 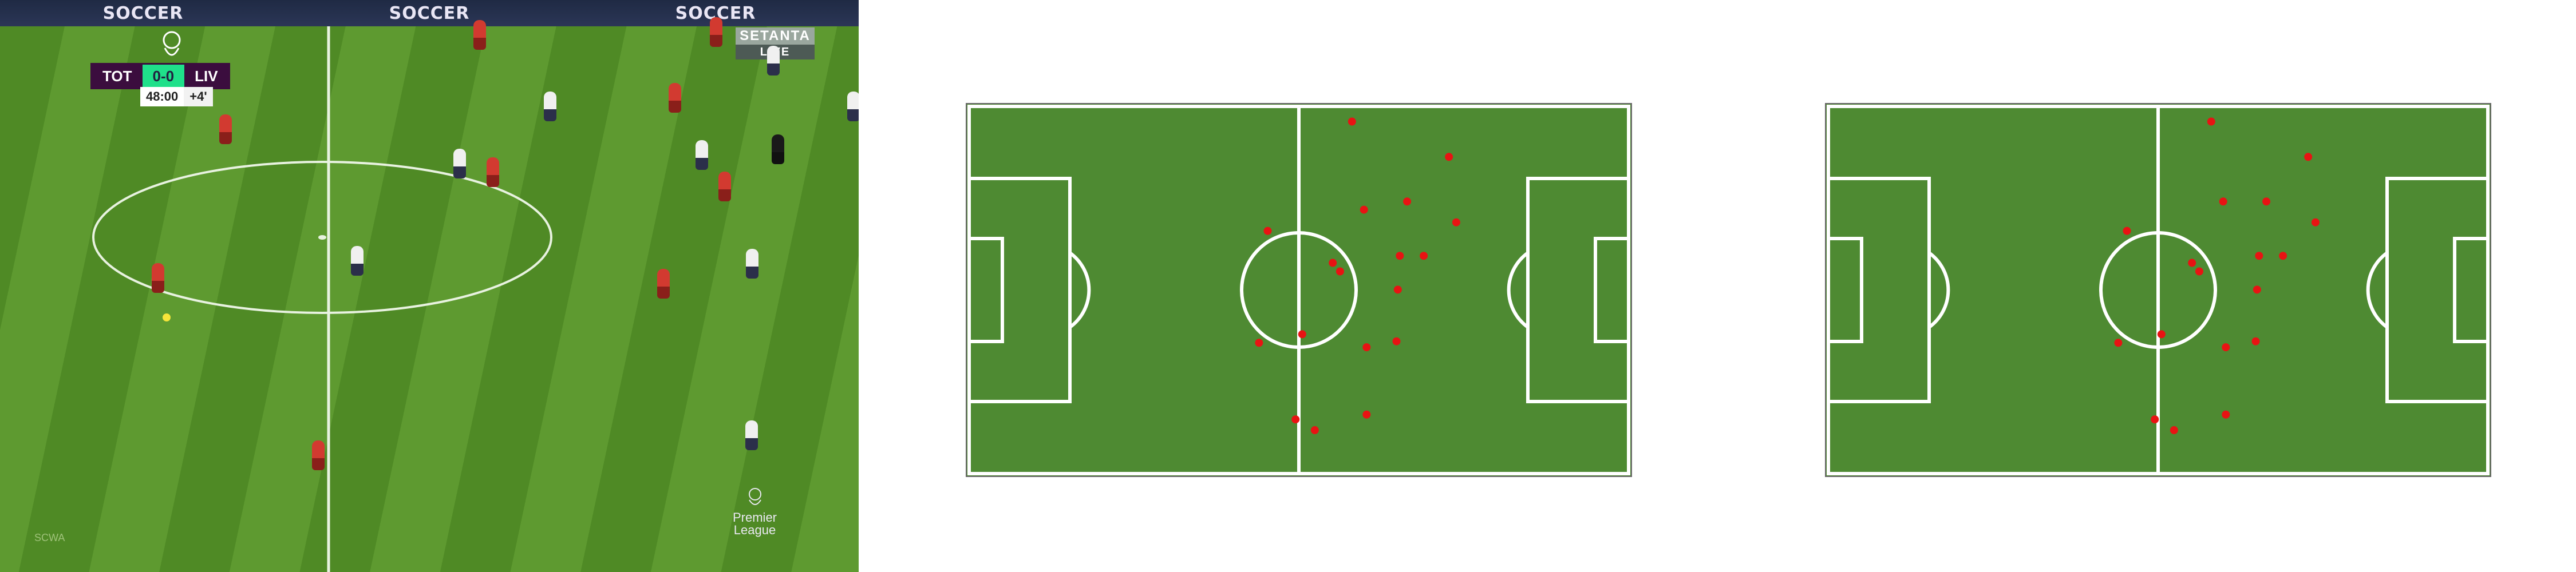 I want to click on corner-mark: SCWA, so click(x=49, y=538).